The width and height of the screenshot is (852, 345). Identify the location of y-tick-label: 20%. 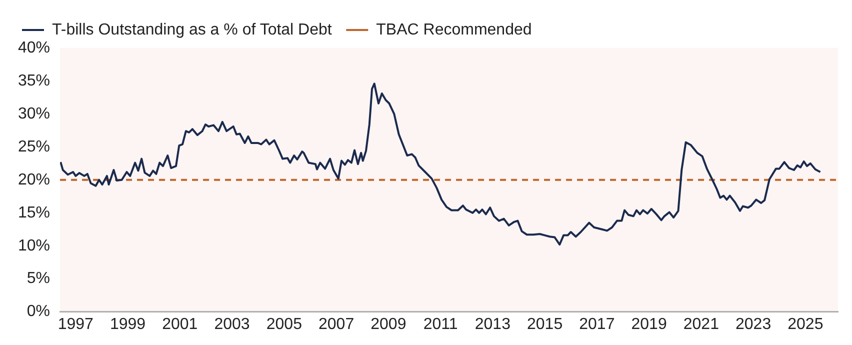
(34, 179).